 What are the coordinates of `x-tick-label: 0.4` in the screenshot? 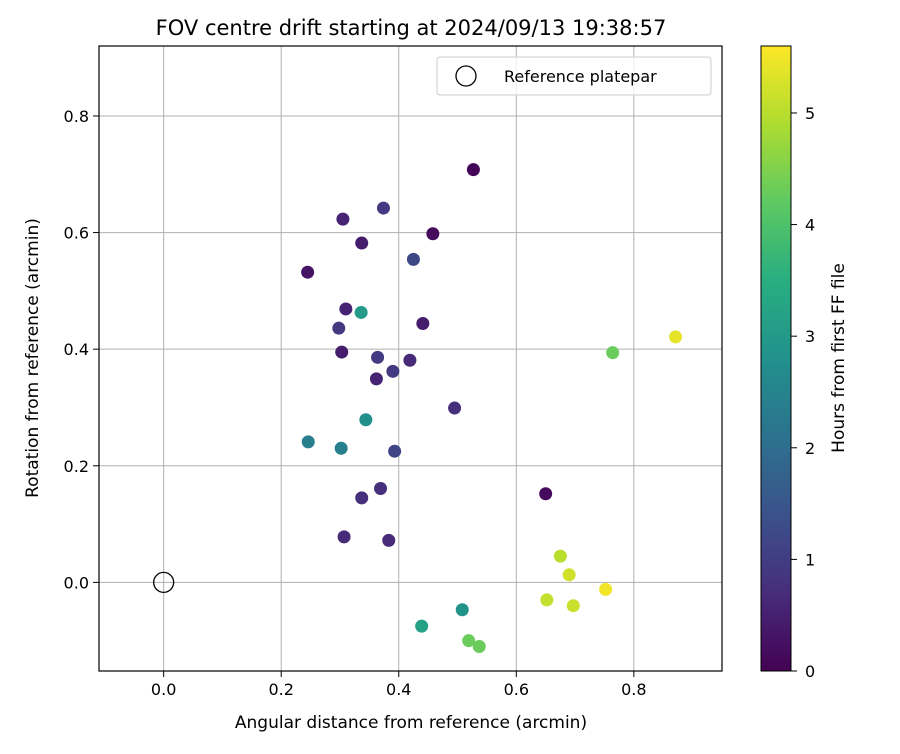 It's located at (398, 689).